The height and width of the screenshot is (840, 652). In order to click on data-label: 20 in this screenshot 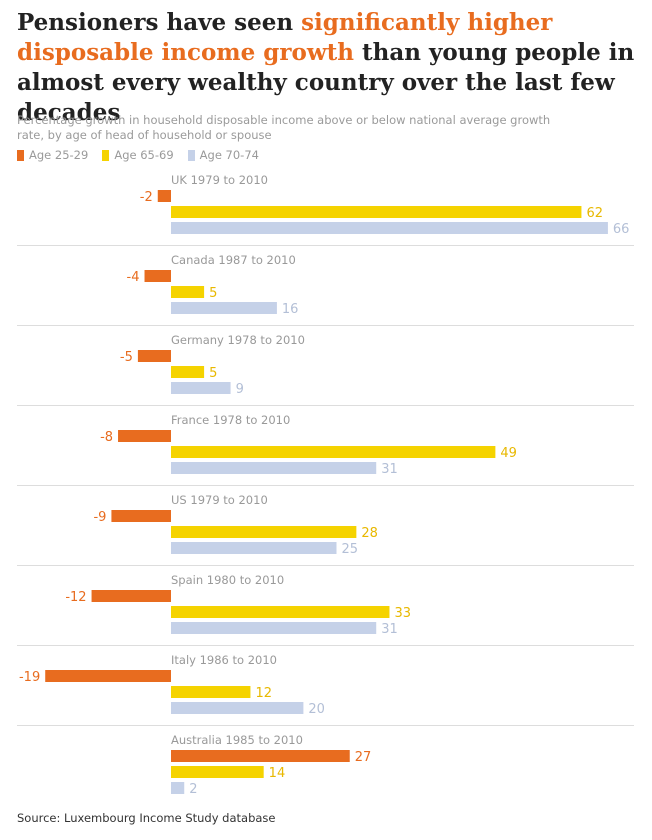, I will do `click(316, 709)`.